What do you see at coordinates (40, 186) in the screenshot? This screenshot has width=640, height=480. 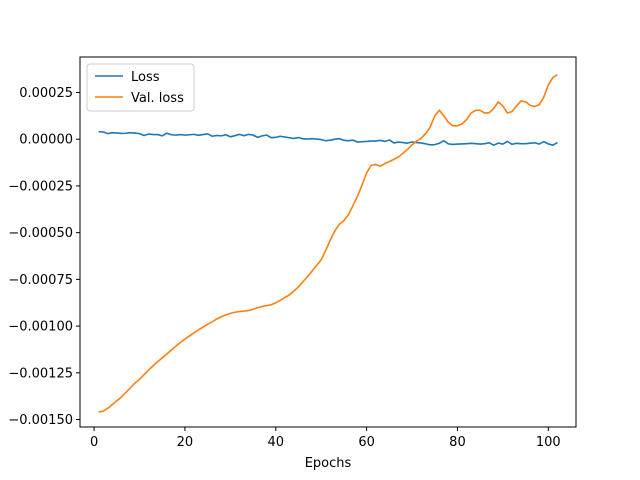 I see `y-tick-label: −0.00025` at bounding box center [40, 186].